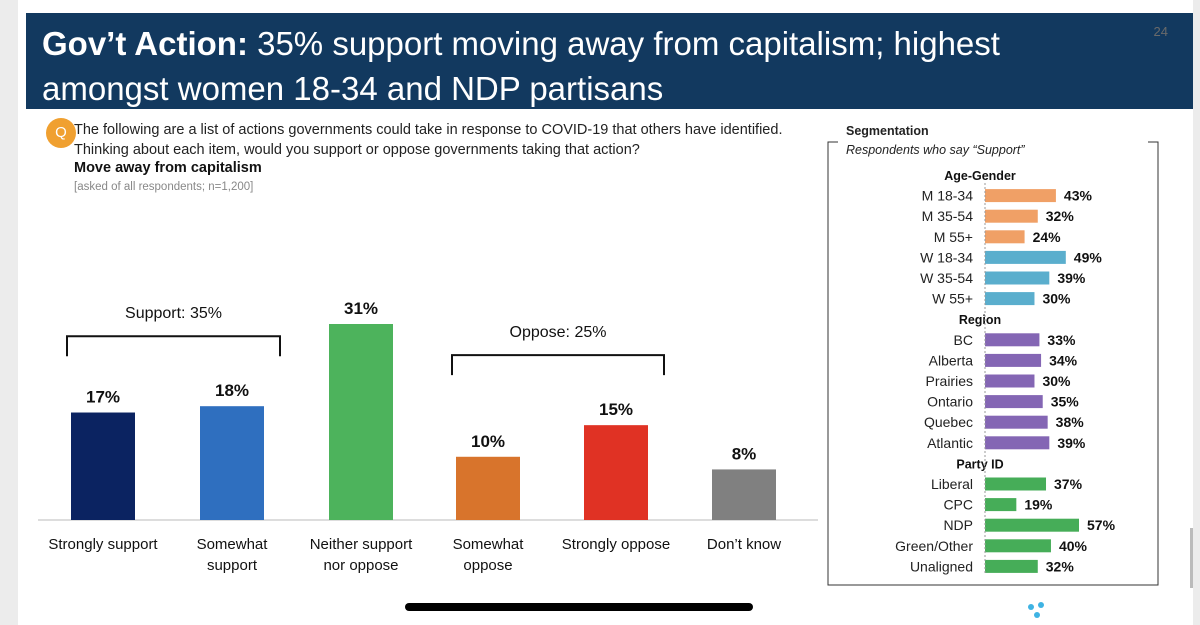  Describe the element at coordinates (1078, 196) in the screenshot. I see `segment-value-label: 43%` at that location.